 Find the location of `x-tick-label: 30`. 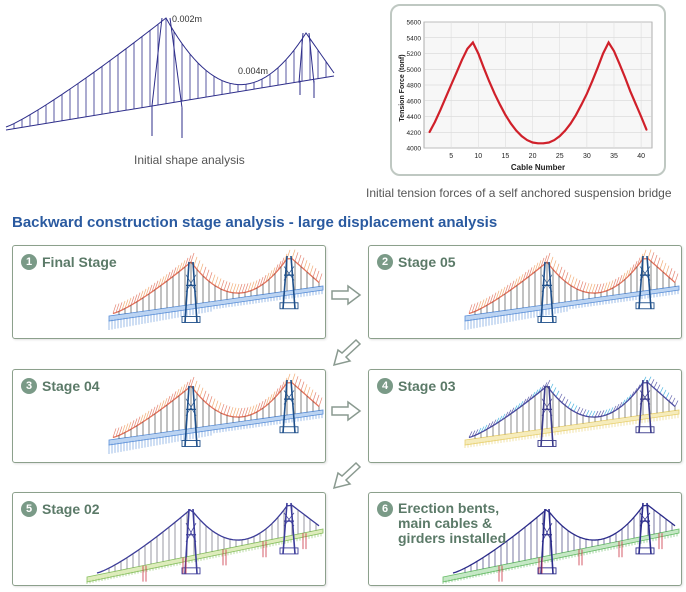

x-tick-label: 30 is located at coordinates (587, 156).